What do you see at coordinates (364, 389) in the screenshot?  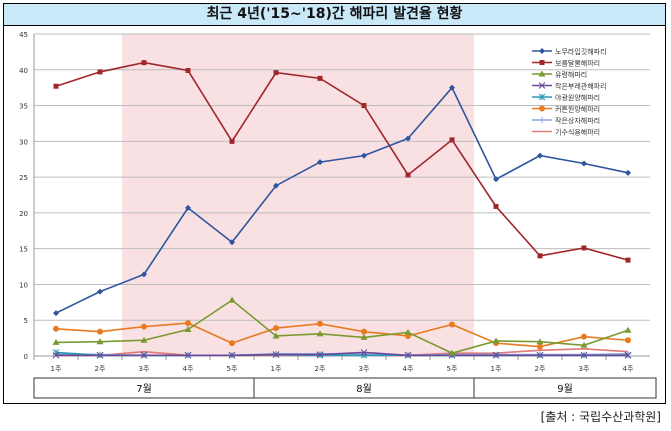 I see `month-label: 8월` at bounding box center [364, 389].